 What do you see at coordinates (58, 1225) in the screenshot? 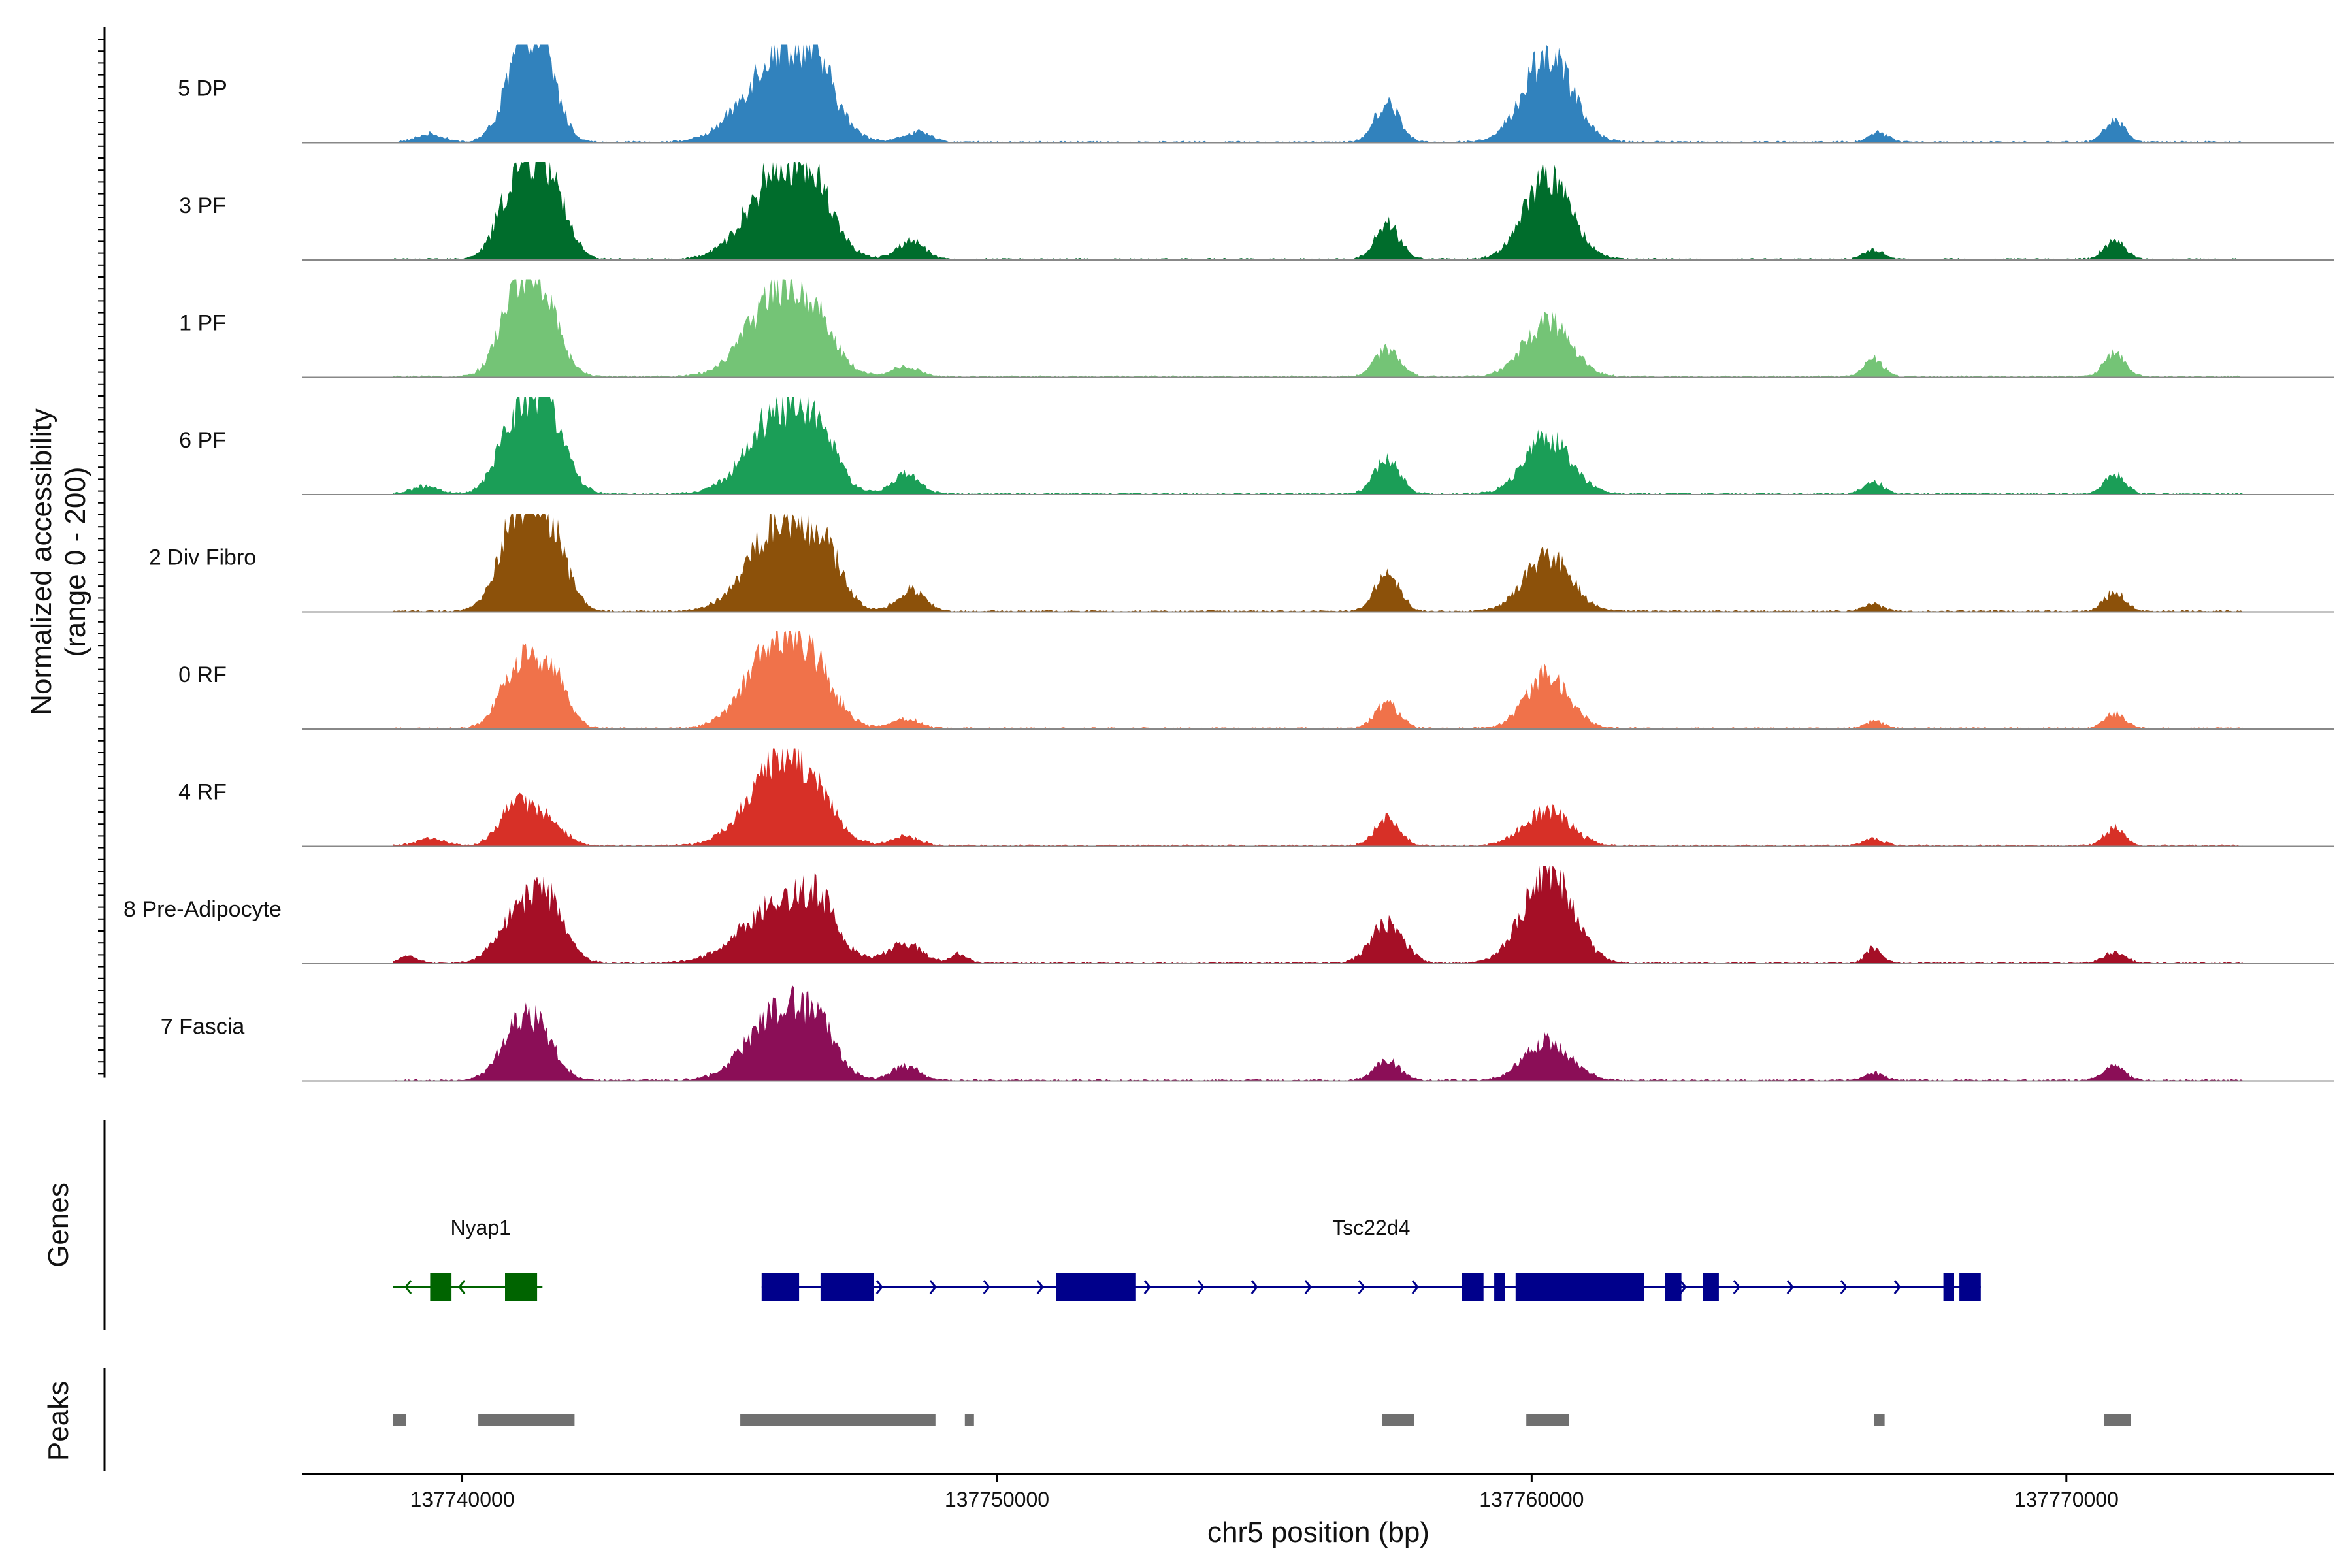
I see `genes-panel-label: Genes` at bounding box center [58, 1225].